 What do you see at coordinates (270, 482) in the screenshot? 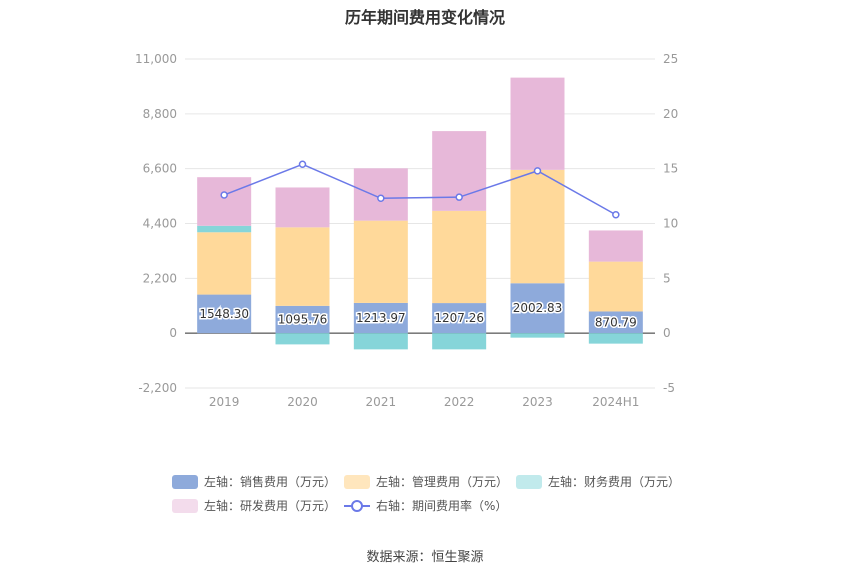
I see `legend-label-sales: 左轴：销售费用（万元）` at bounding box center [270, 482].